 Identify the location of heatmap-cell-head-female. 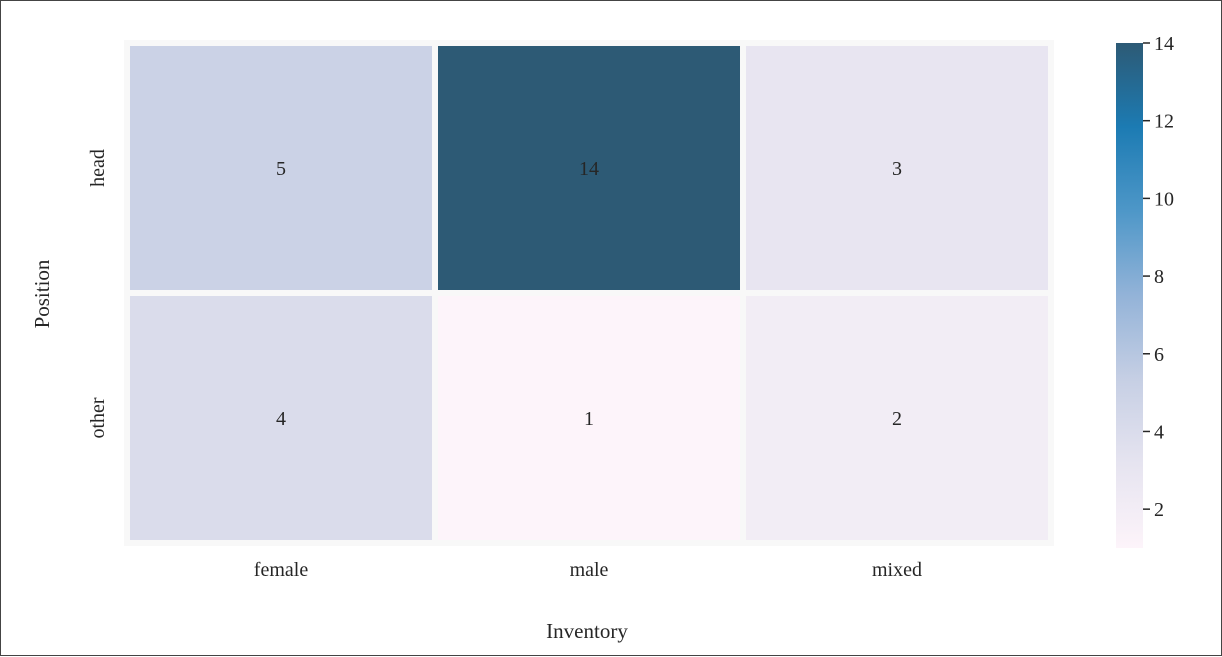
(281, 168).